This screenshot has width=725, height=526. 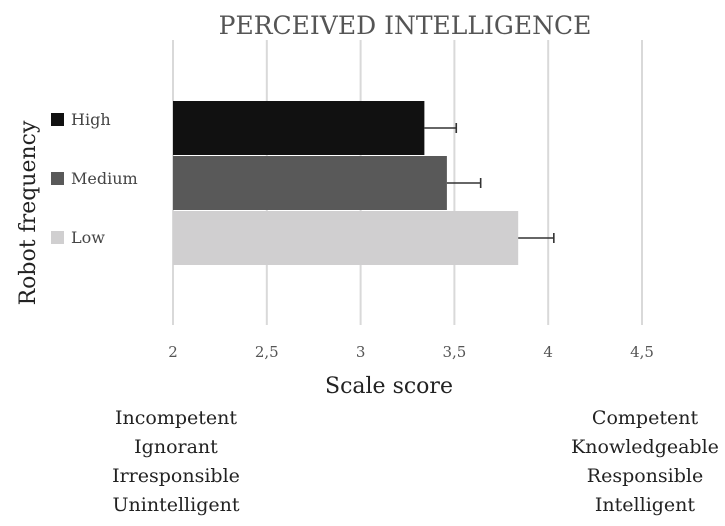 I want to click on legend: High Medium Low, so click(x=94, y=178).